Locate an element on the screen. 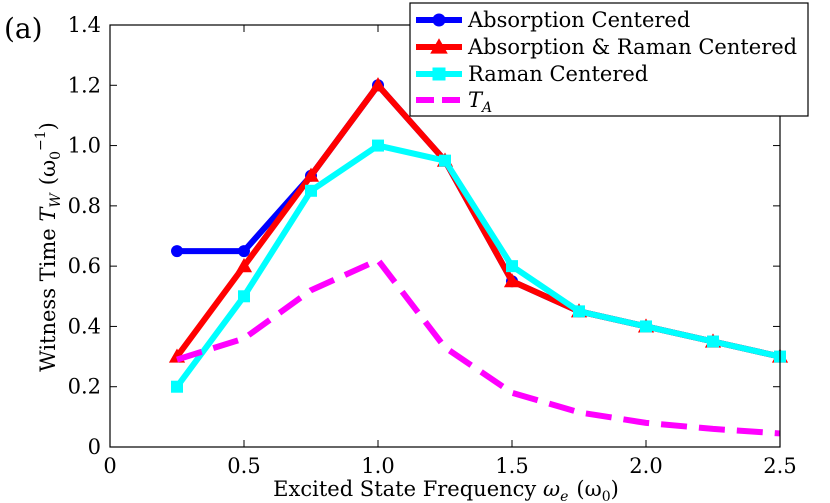 This screenshot has height=503, width=830. legend-label-subscript: A is located at coordinates (486, 108).